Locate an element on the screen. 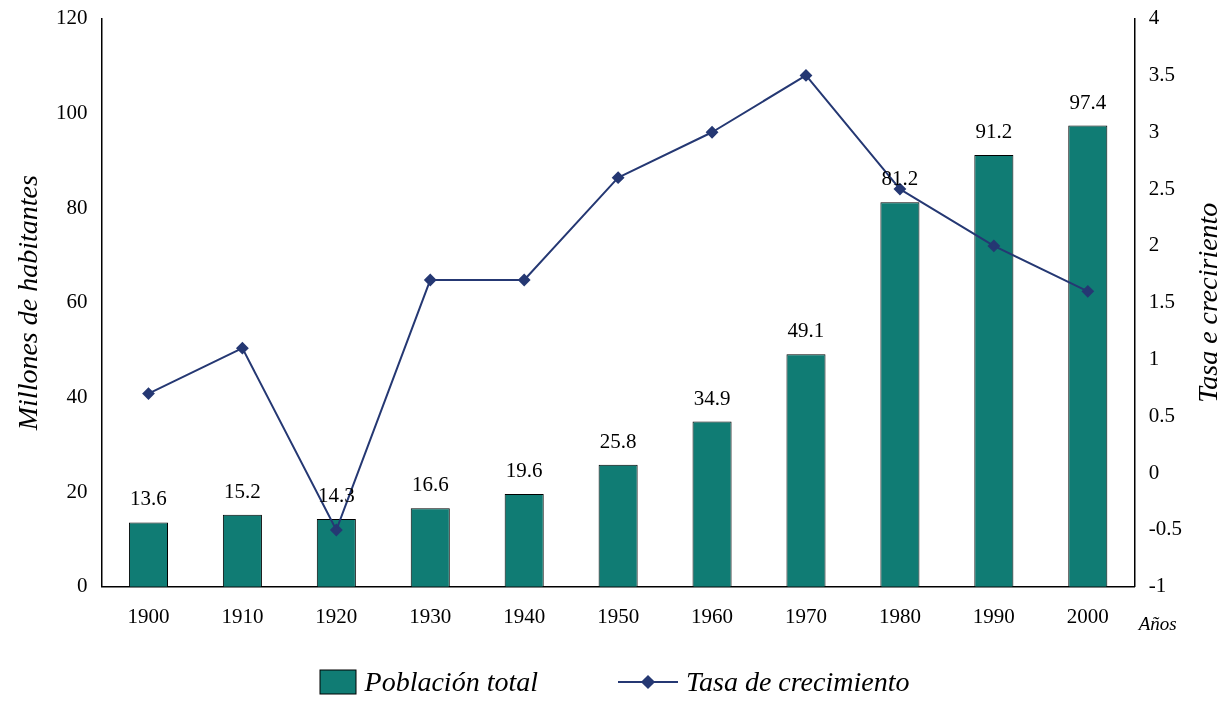 This screenshot has width=1228, height=711. y2-tick-label: 2 is located at coordinates (1154, 244).